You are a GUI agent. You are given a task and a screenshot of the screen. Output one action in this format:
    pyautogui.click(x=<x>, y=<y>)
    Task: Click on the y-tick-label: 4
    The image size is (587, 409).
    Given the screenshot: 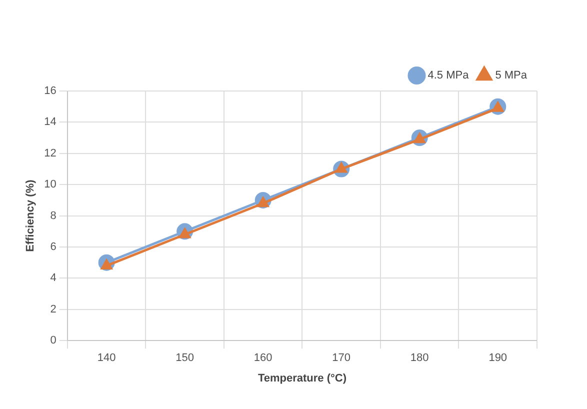 What is the action you would take?
    pyautogui.click(x=53, y=278)
    